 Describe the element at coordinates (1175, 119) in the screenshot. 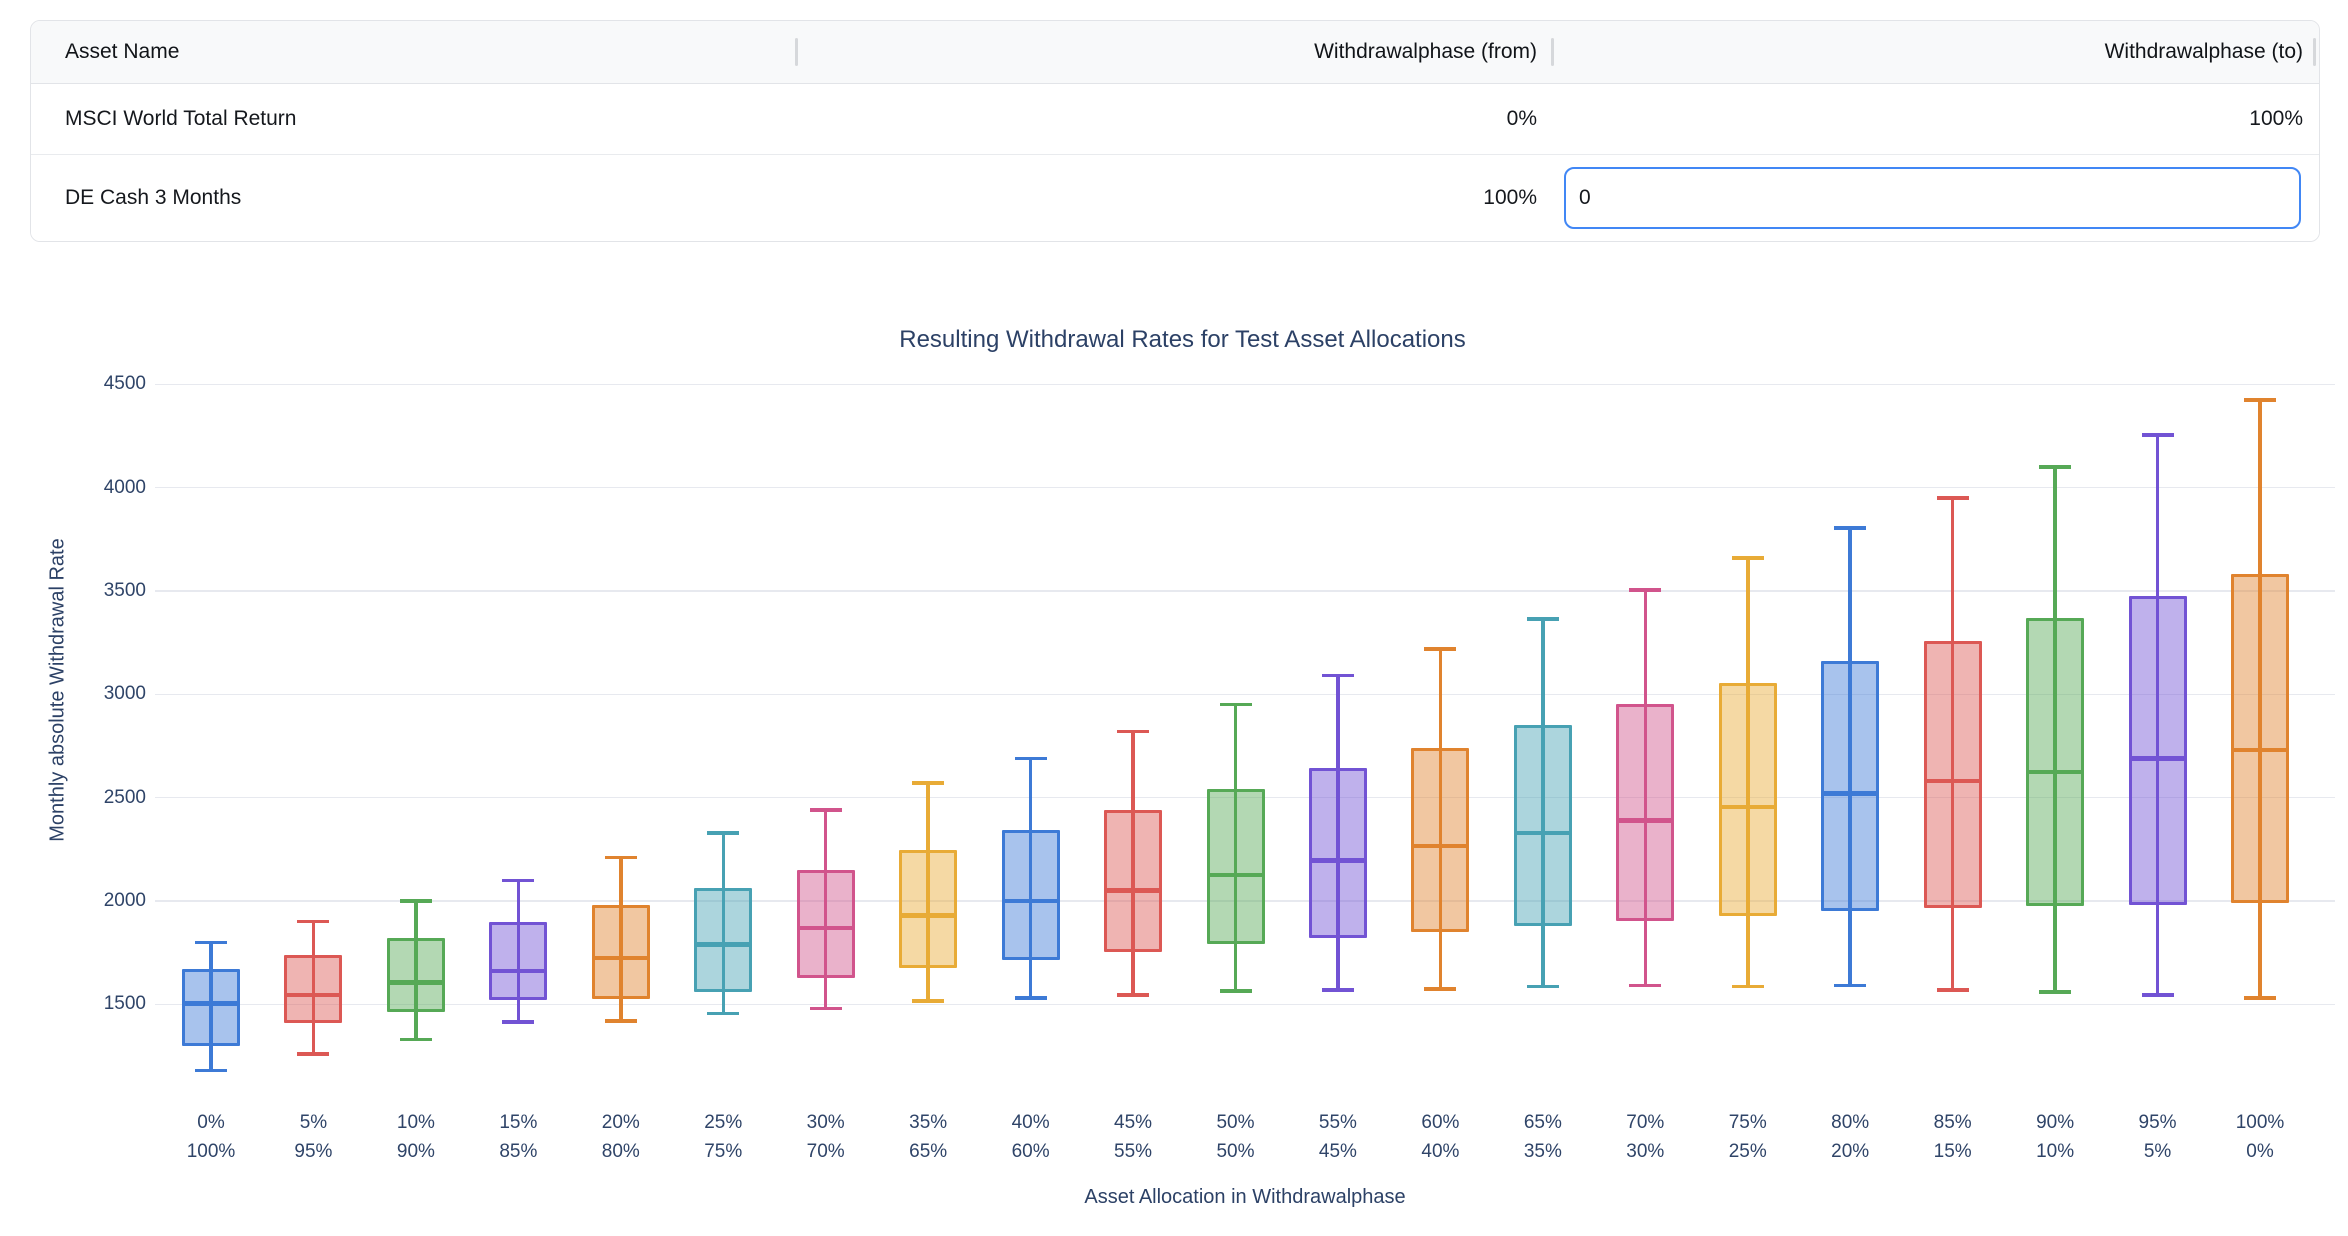

I see `table-row: MSCI World Total Return 0% 100%` at that location.